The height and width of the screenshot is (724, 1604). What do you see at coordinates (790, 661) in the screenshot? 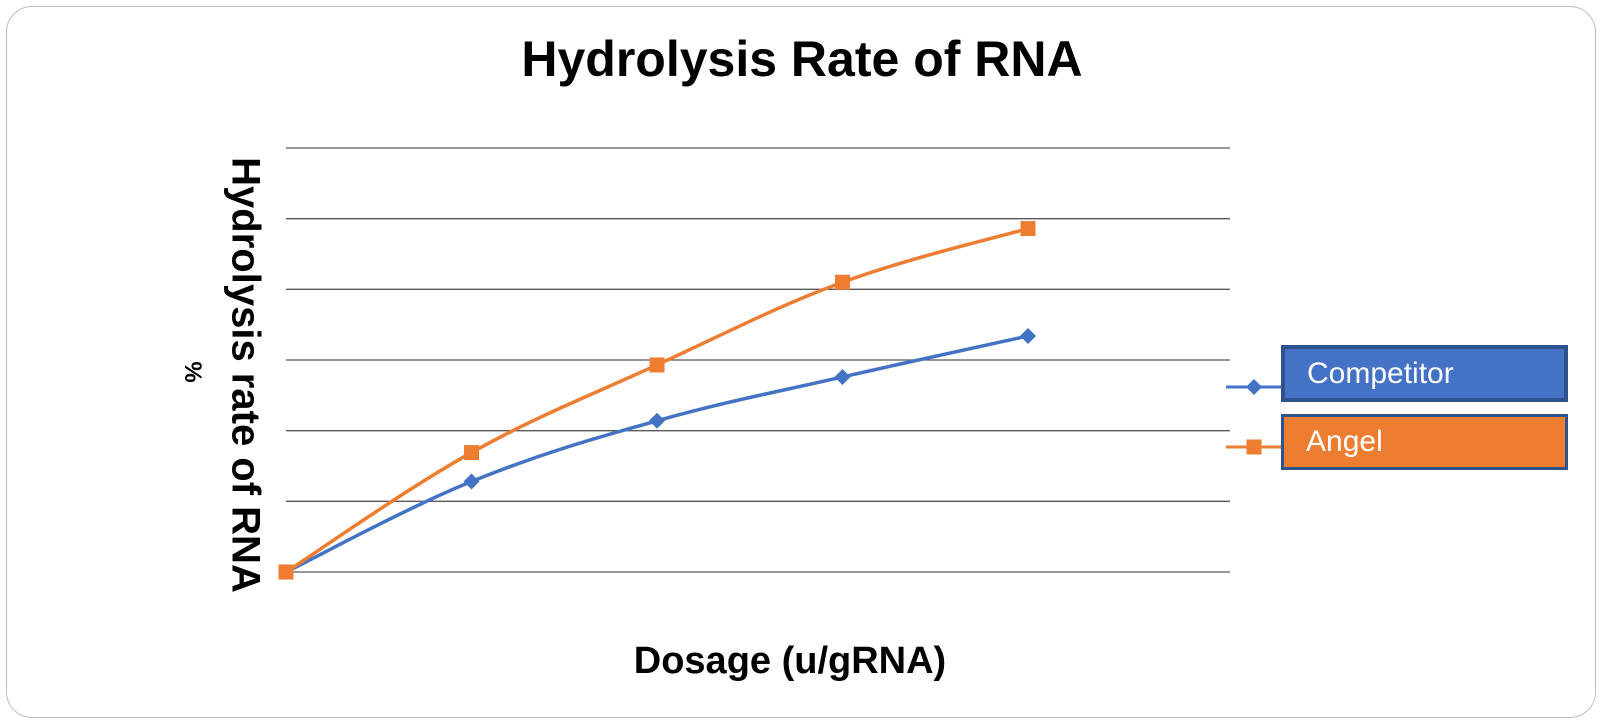
I see `x-axis-label: Dosage (u/gRNA)` at bounding box center [790, 661].